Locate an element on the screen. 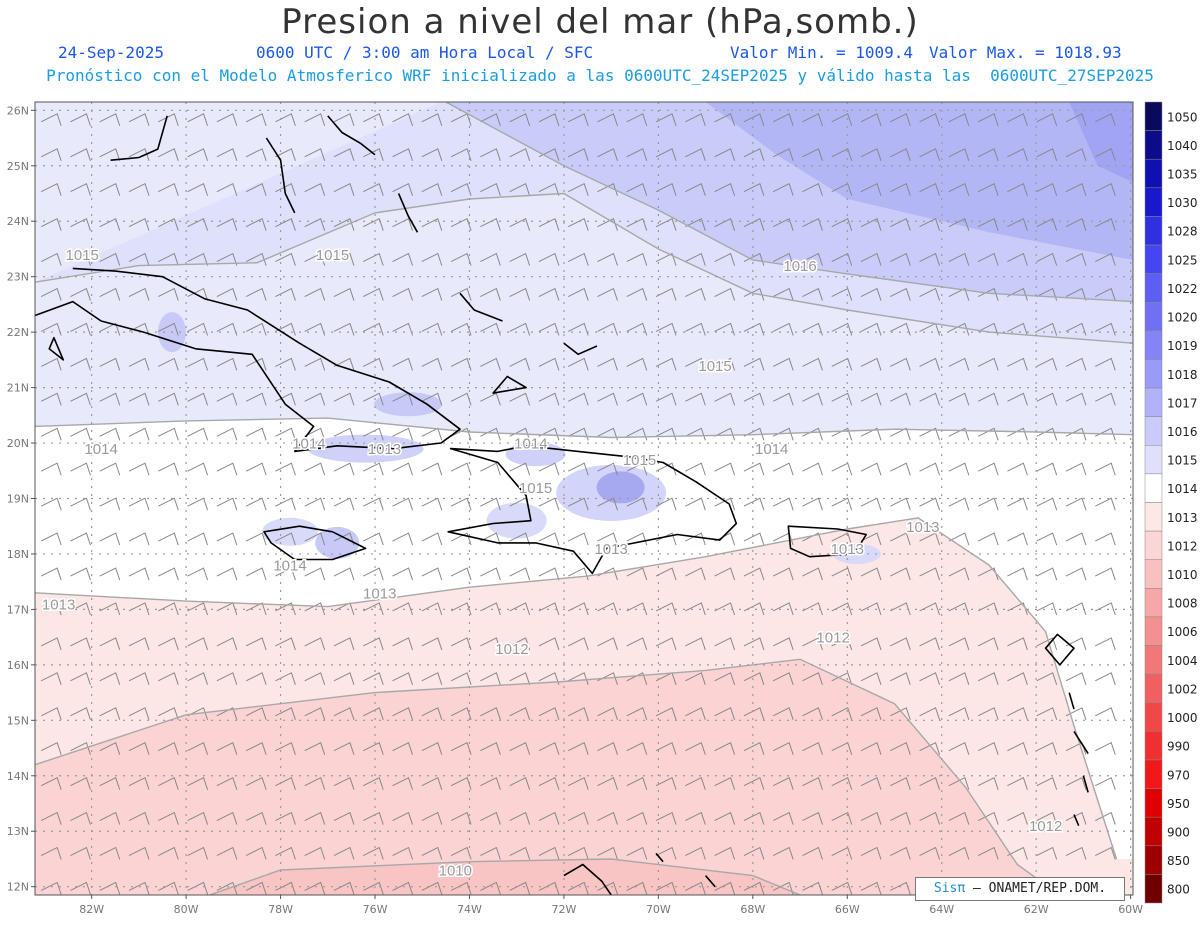 The image size is (1200, 927). lat-label: 26N is located at coordinates (18, 110).